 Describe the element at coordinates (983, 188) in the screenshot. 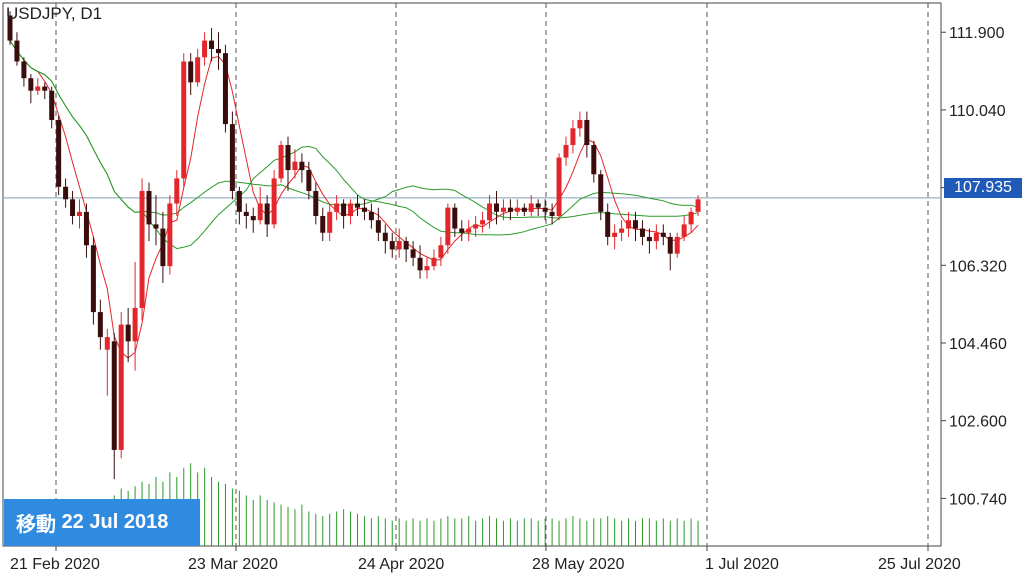

I see `current-price-tag: 107.935` at that location.